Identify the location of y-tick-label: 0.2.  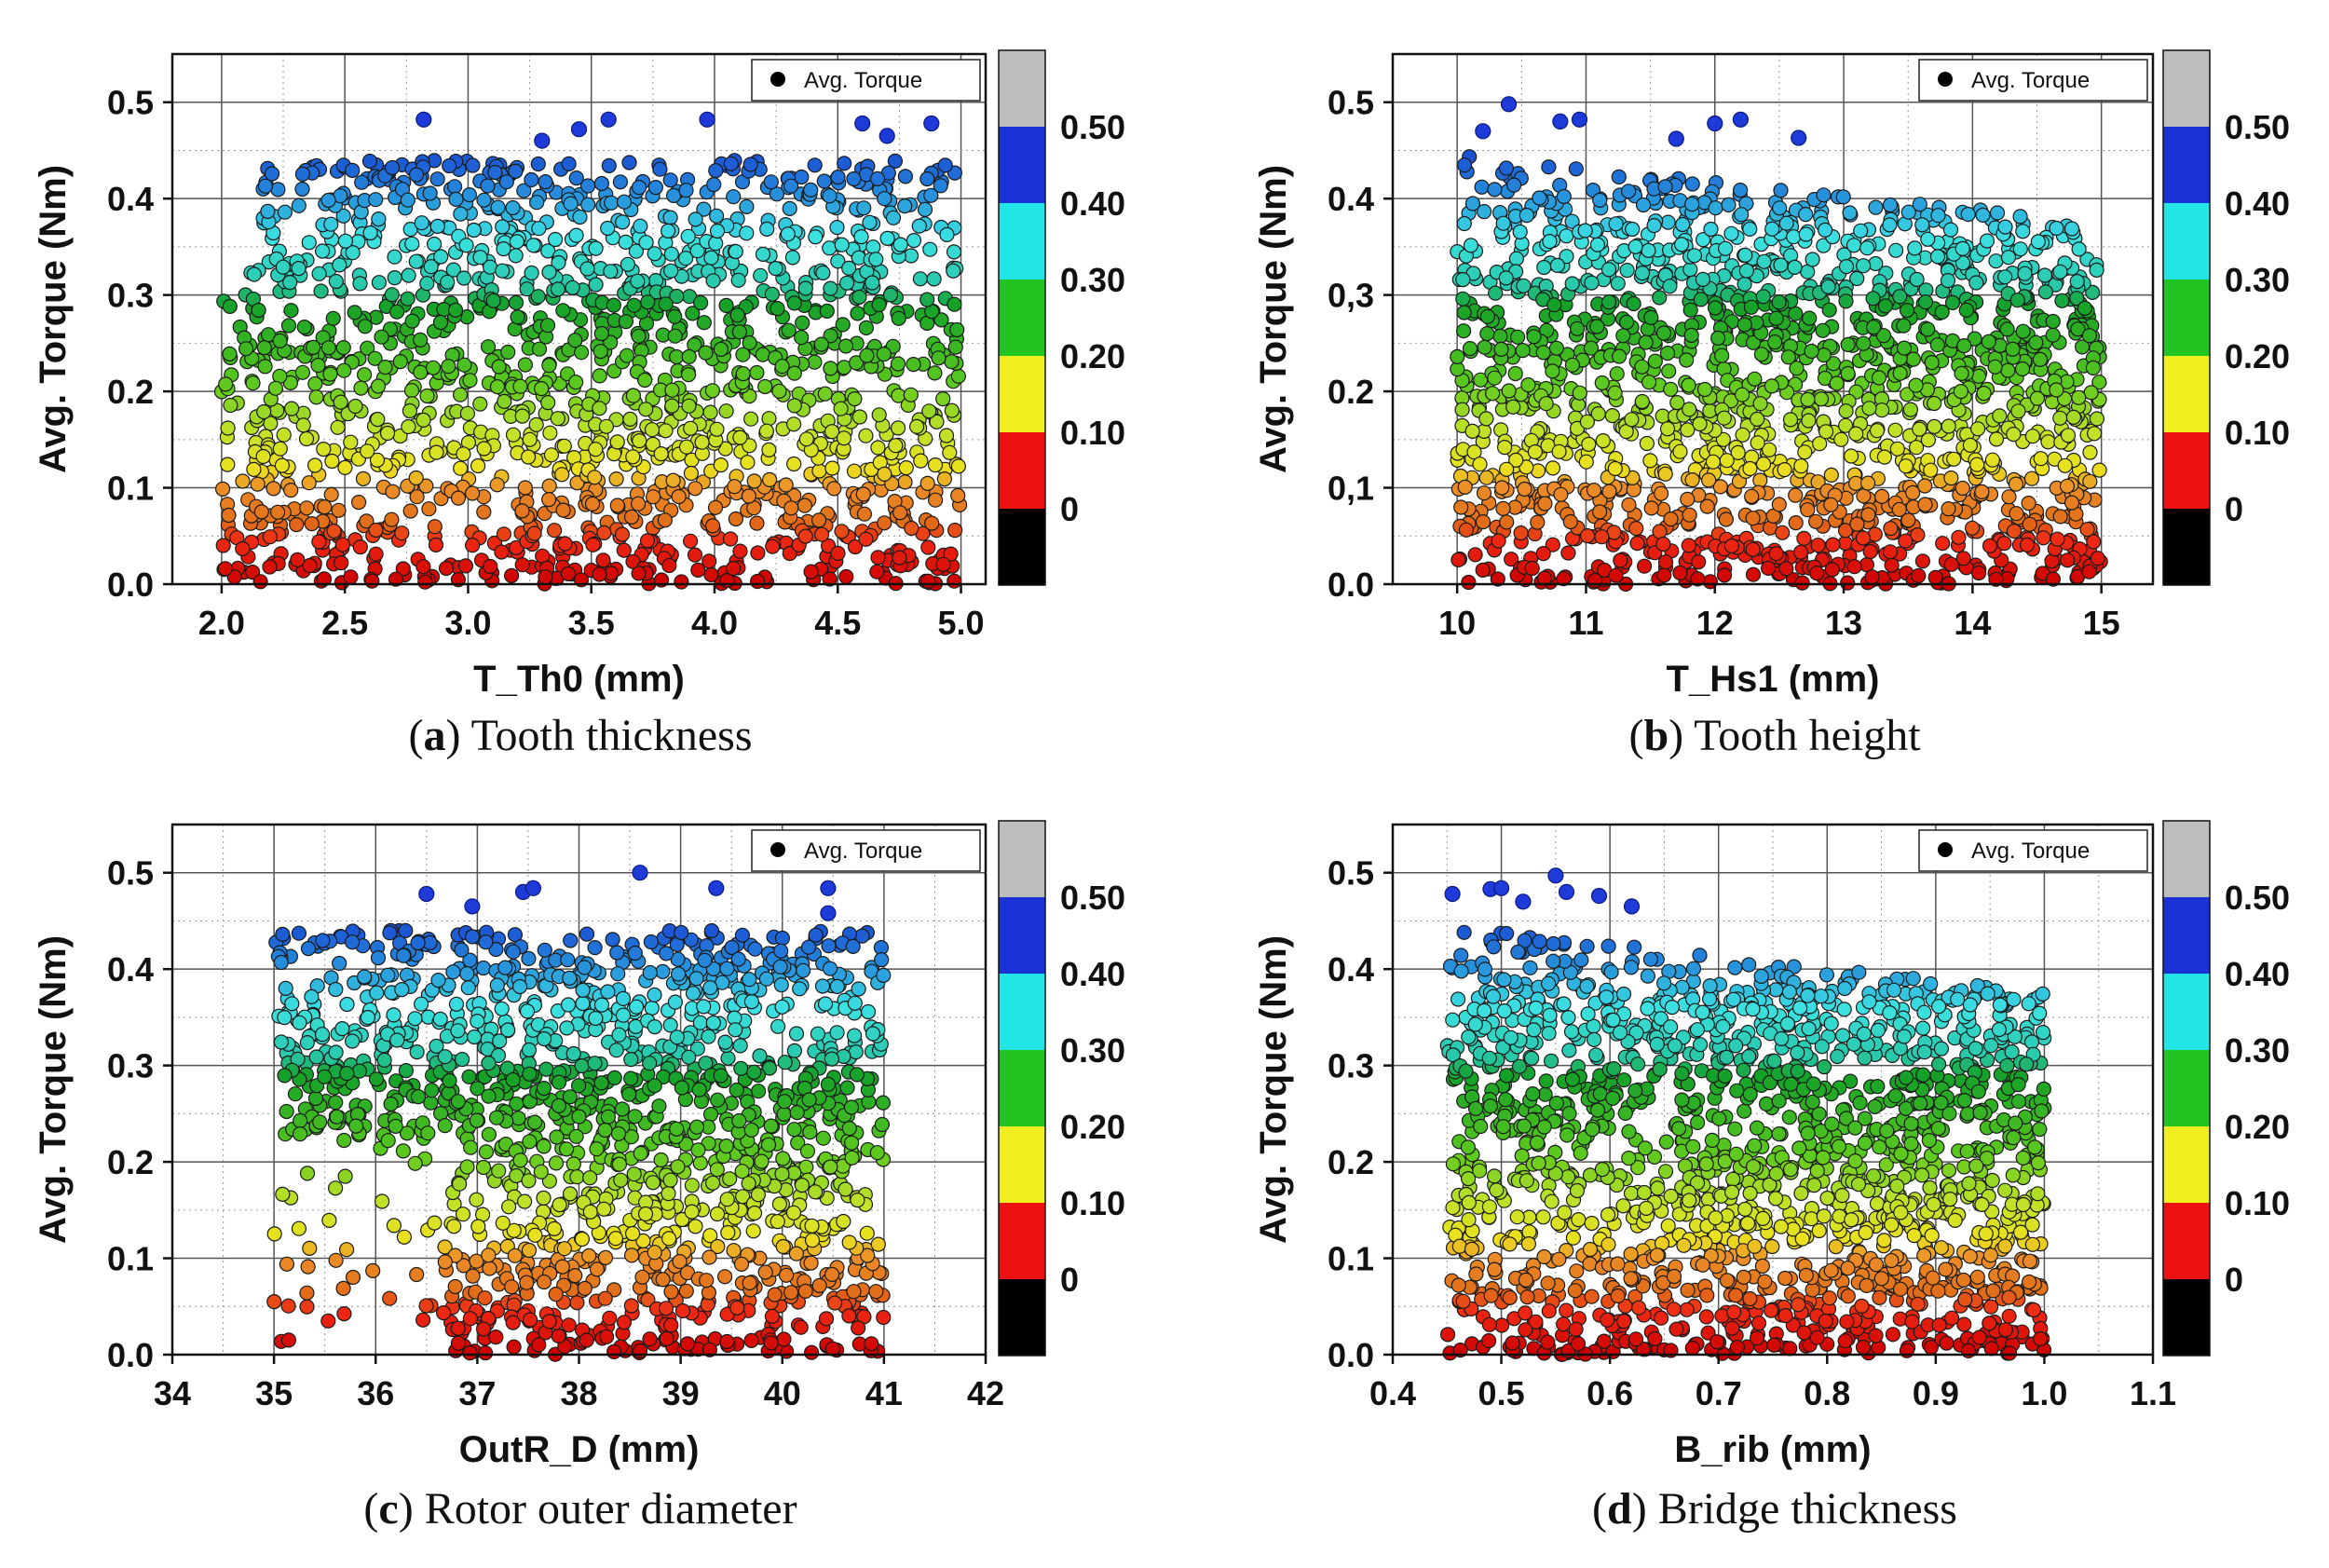
(1351, 392).